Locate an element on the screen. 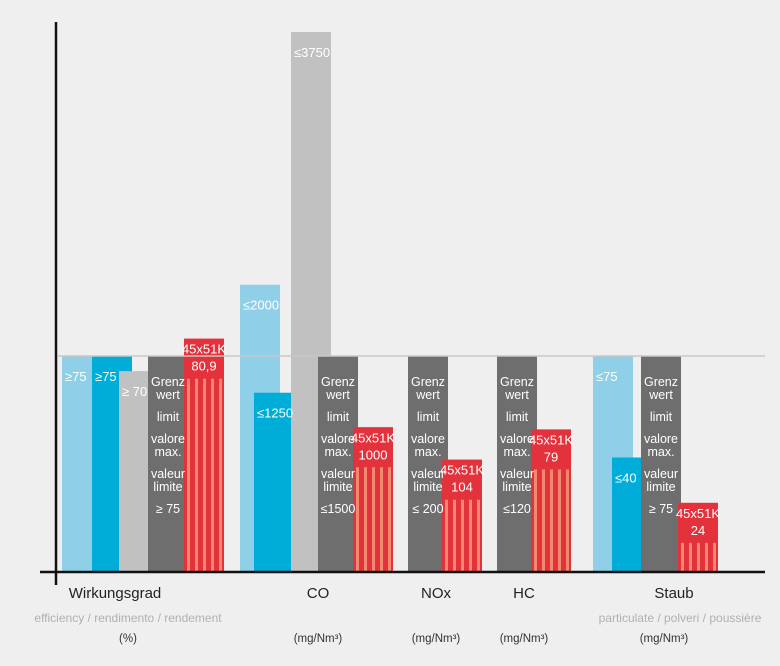 The image size is (780, 666). bar-label-light-blue: ≥75 is located at coordinates (76, 376).